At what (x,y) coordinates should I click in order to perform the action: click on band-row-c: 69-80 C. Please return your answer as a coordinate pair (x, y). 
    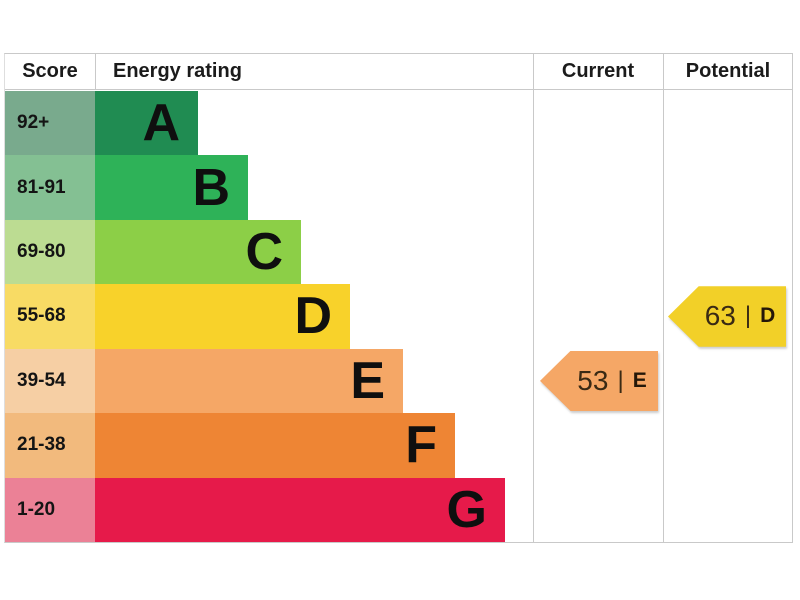
    Looking at the image, I should click on (269, 252).